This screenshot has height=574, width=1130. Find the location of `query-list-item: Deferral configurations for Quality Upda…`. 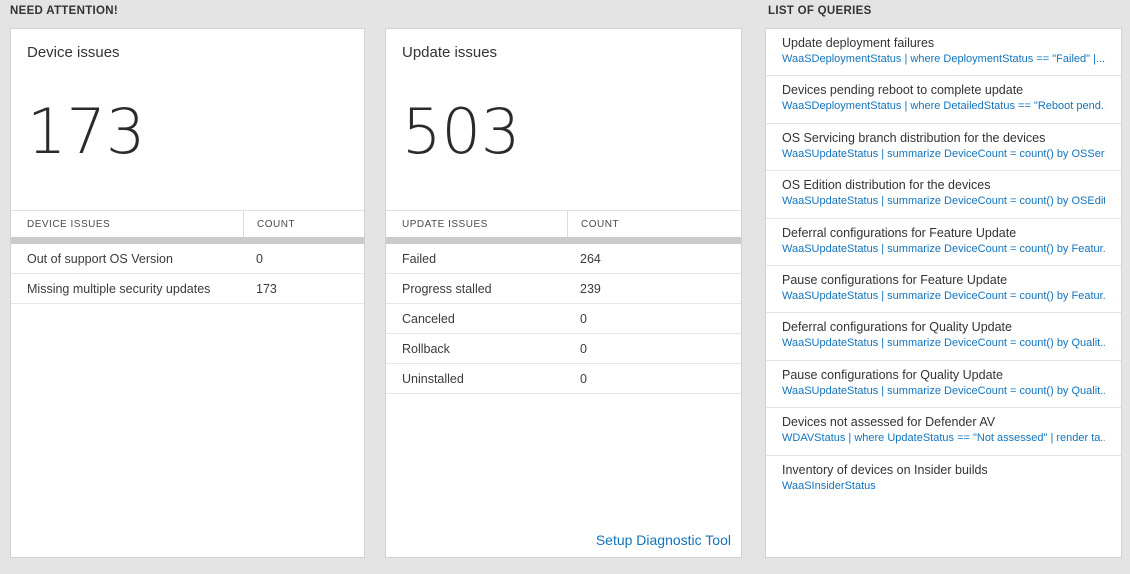

query-list-item: Deferral configurations for Quality Upda… is located at coordinates (943, 337).